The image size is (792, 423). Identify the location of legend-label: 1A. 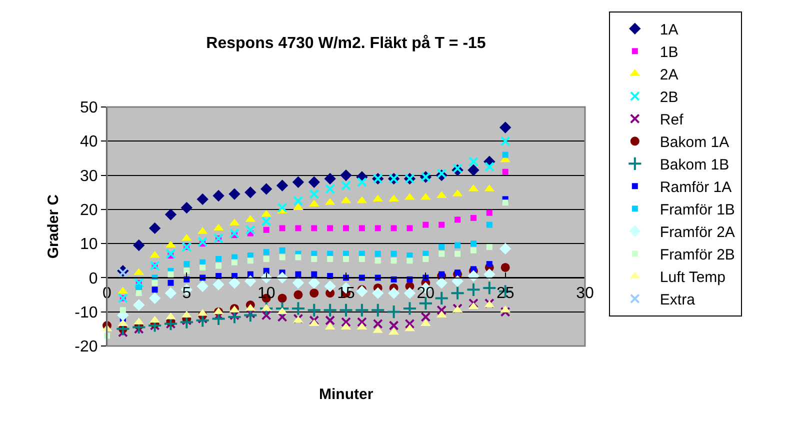
(669, 30).